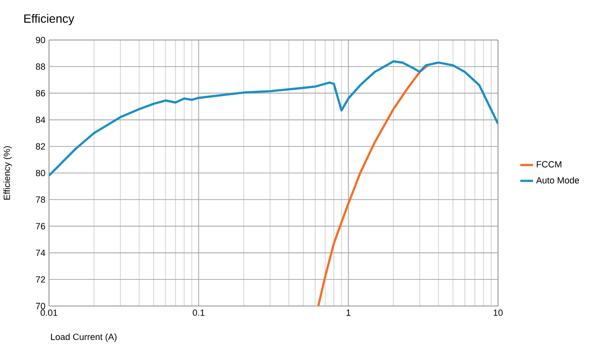 The width and height of the screenshot is (600, 357). I want to click on x-tick-label: 10, so click(498, 313).